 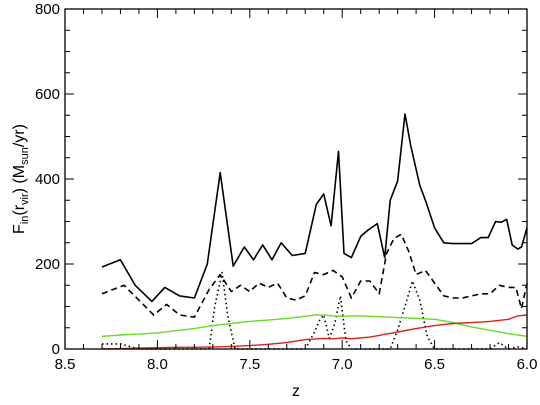 I want to click on y-tick-label: 200, so click(x=47, y=264).